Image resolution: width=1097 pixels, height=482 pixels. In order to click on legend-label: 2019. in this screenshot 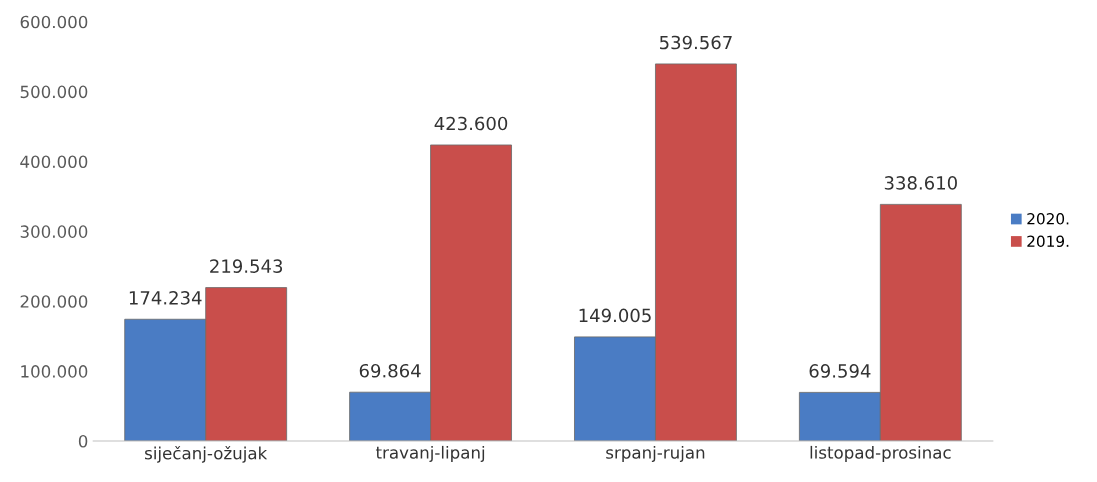, I will do `click(1048, 241)`.